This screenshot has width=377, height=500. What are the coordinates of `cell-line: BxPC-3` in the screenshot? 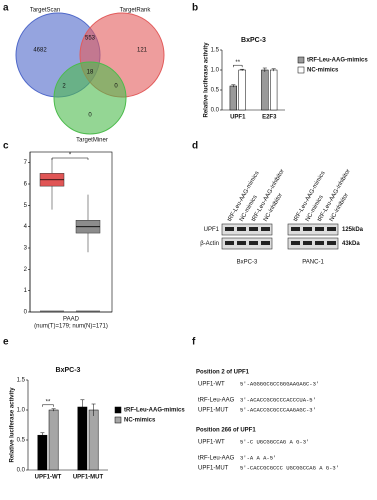 It's located at (247, 263).